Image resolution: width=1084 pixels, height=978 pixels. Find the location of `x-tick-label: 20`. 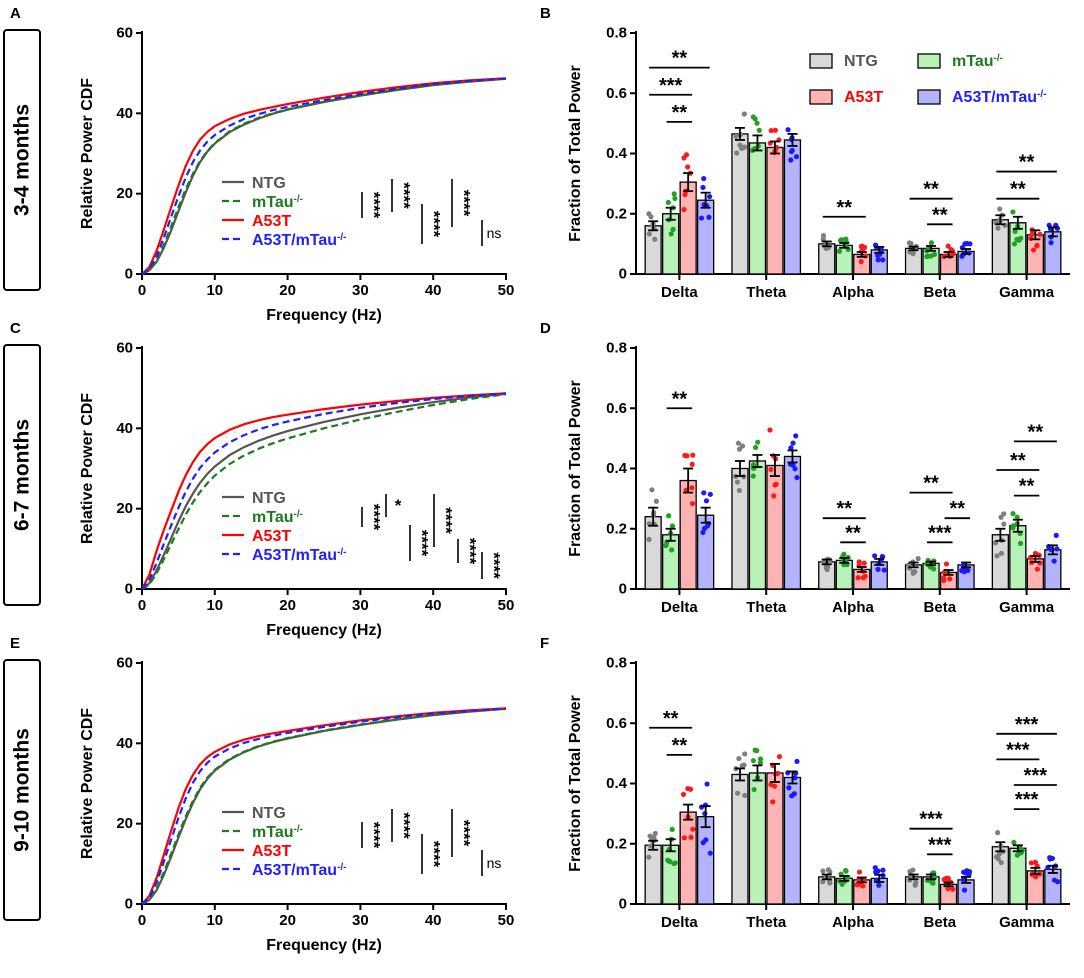

x-tick-label: 20 is located at coordinates (287, 290).